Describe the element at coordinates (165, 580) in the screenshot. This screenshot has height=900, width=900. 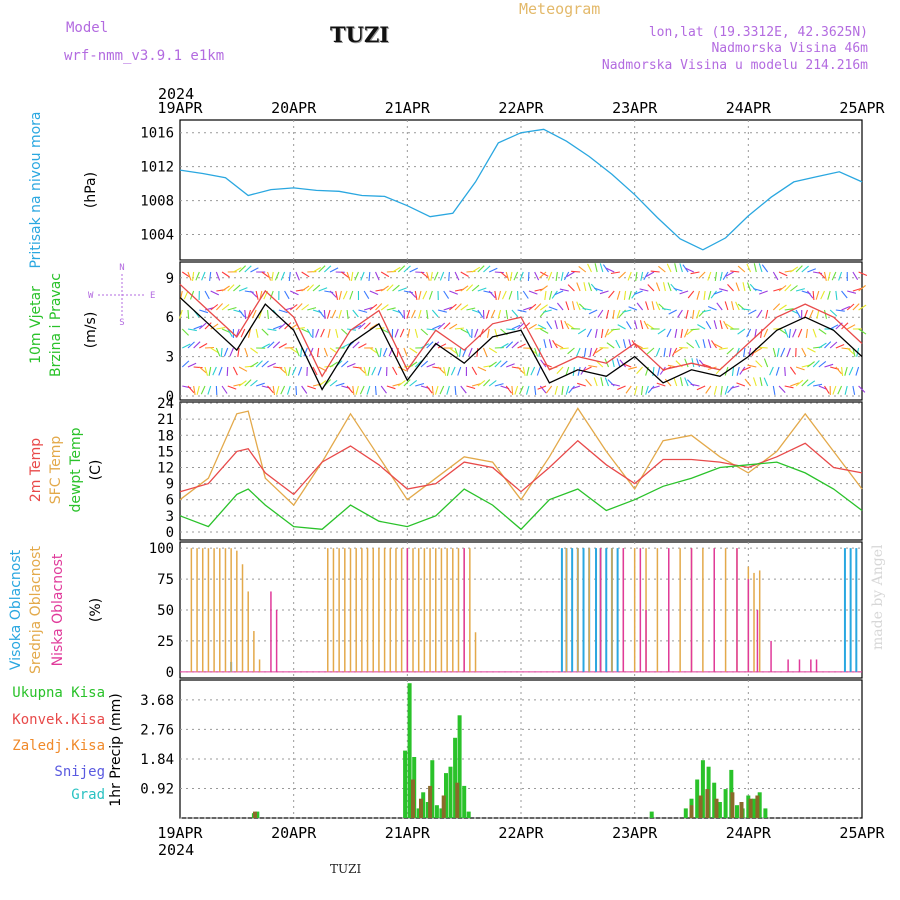
I see `y-tick-label: 75` at that location.